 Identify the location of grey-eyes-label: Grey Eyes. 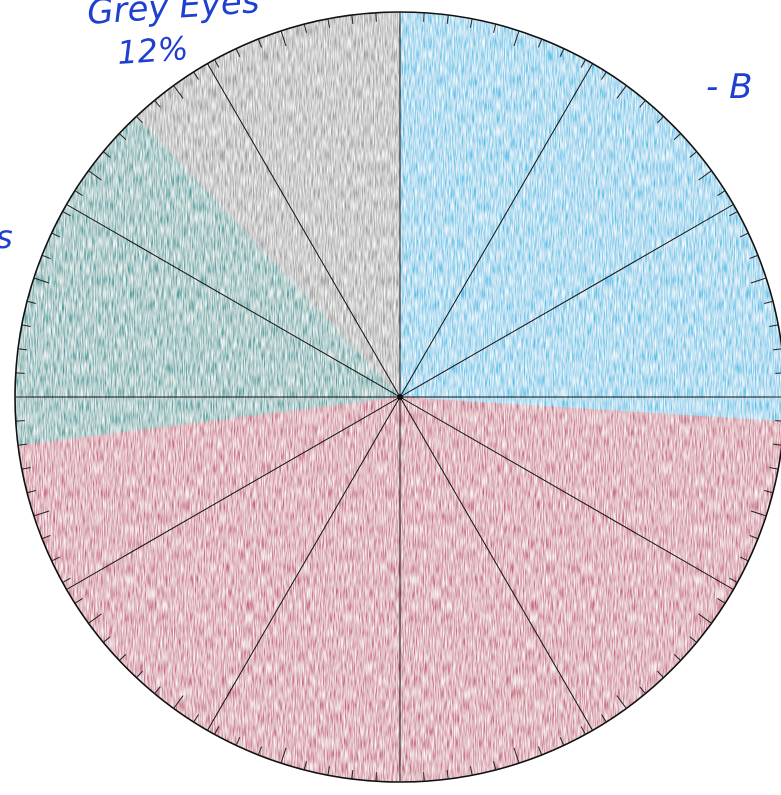
(173, 16).